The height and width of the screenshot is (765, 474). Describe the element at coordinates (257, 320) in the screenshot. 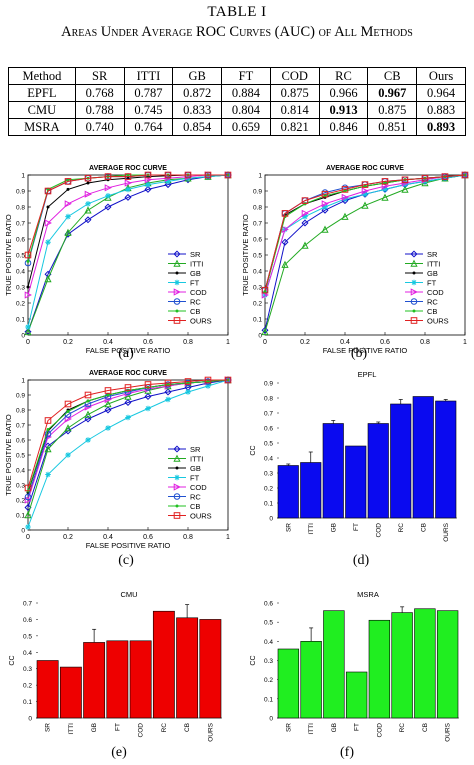

I see `y-tick-label: 0.1` at that location.